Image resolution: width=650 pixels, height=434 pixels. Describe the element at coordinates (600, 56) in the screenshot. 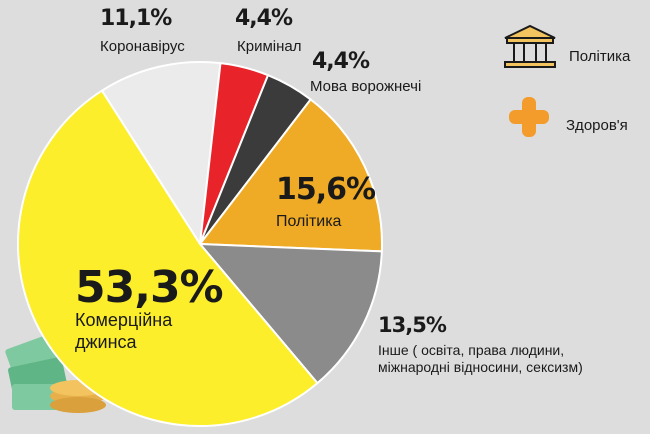

I see `legend-label: Політика` at that location.